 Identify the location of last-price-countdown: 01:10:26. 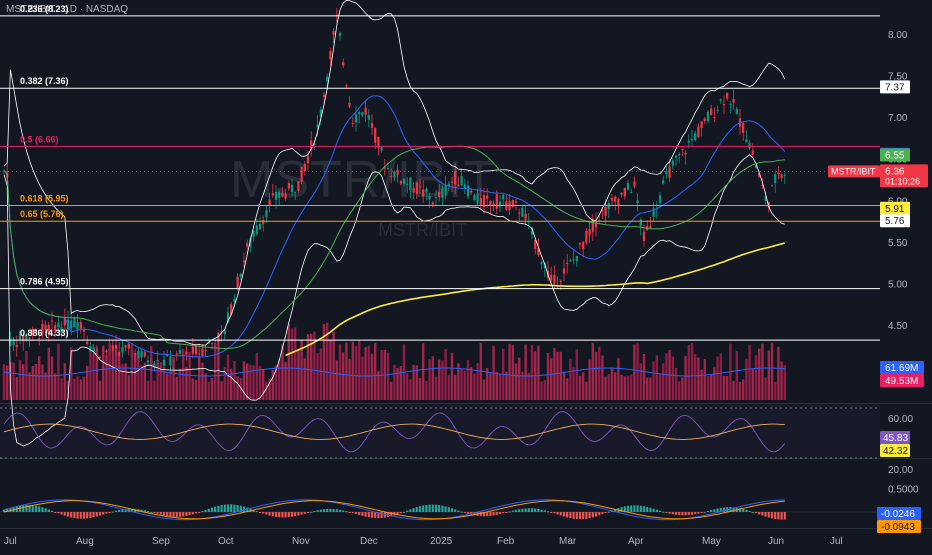
(902, 181).